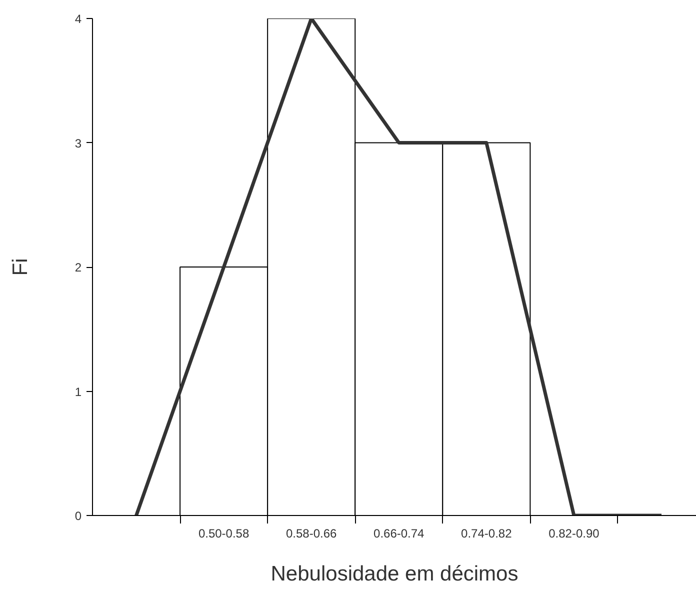  Describe the element at coordinates (394, 574) in the screenshot. I see `x-axis-title: Nebulosidade em décimos` at that location.